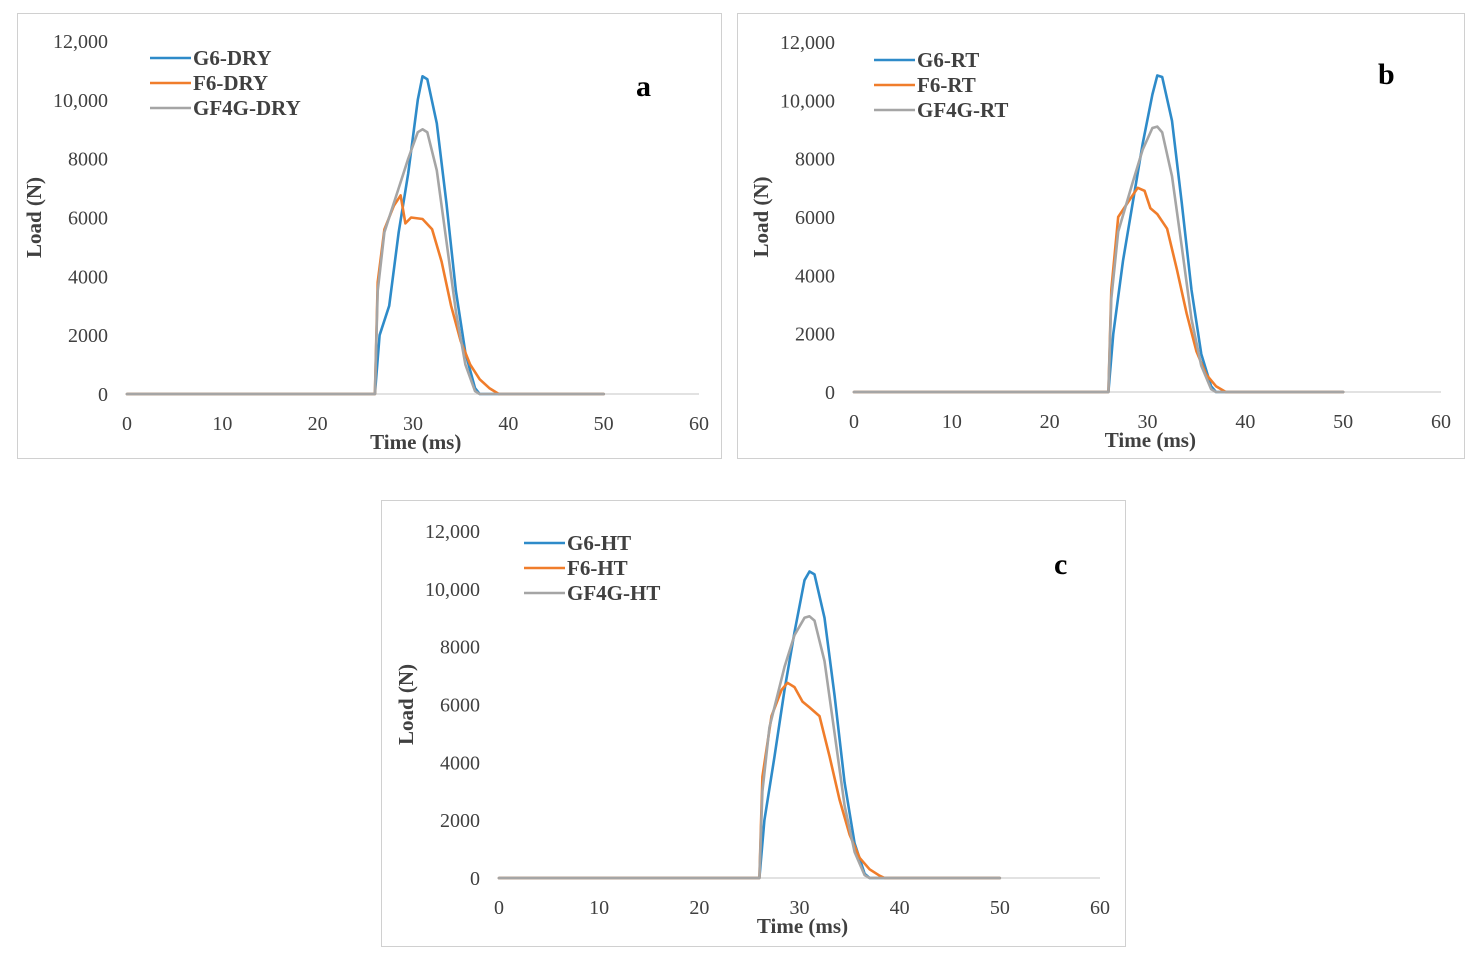  What do you see at coordinates (232, 58) in the screenshot?
I see `legend-label-g6-dry: G6-DRY` at bounding box center [232, 58].